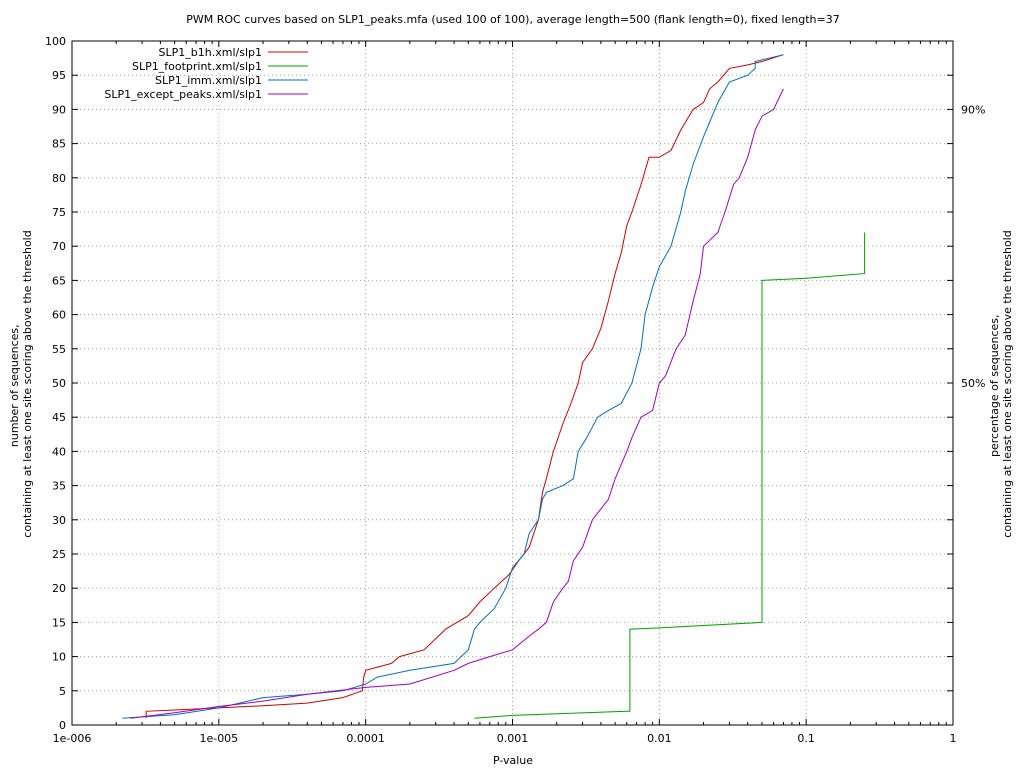 Image resolution: width=1024 pixels, height=768 pixels. What do you see at coordinates (183, 94) in the screenshot?
I see `legend-label: SLP1_except_peaks.xml/slp1` at bounding box center [183, 94].